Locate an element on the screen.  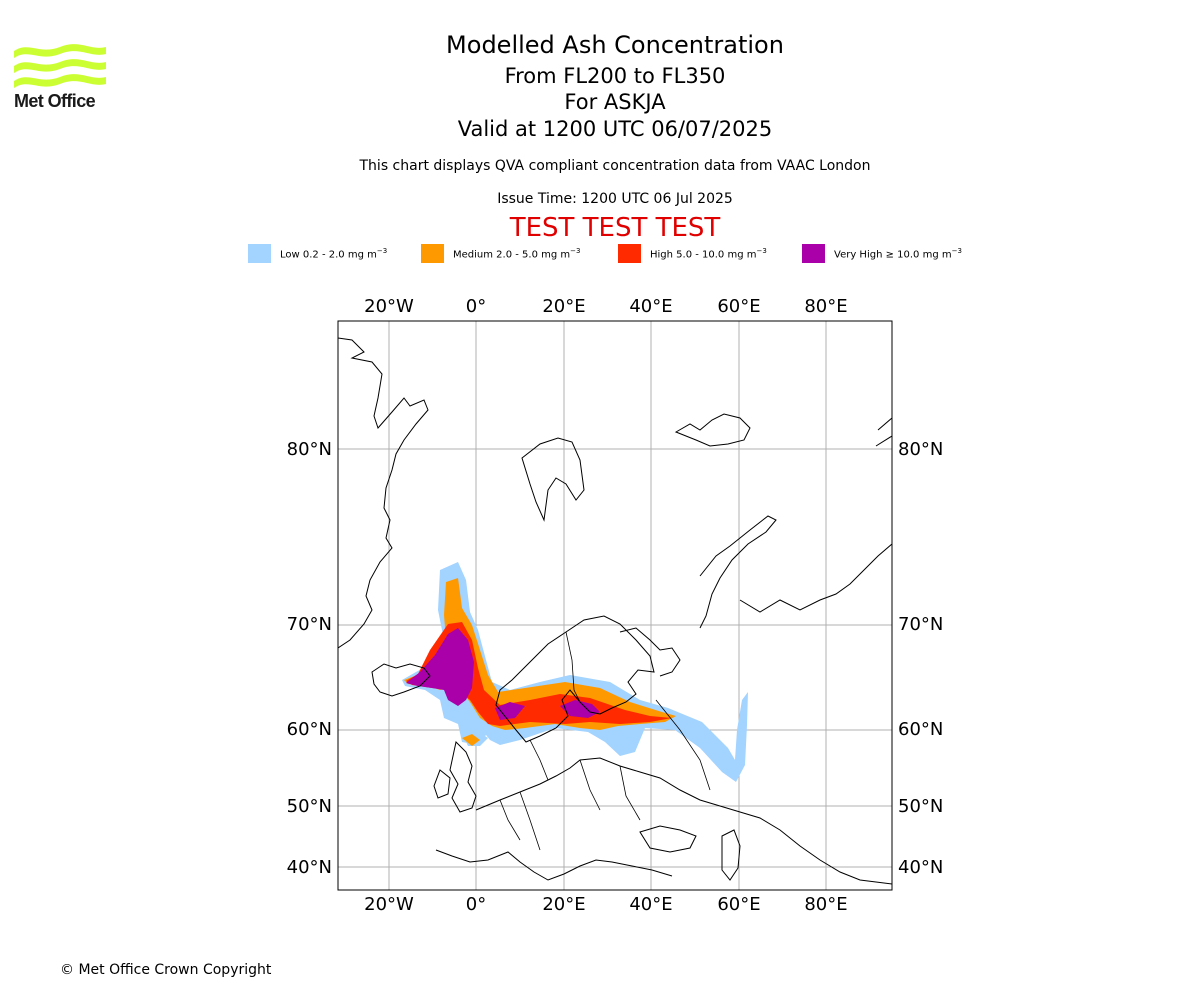
ash-plume is located at coordinates (575, 672).